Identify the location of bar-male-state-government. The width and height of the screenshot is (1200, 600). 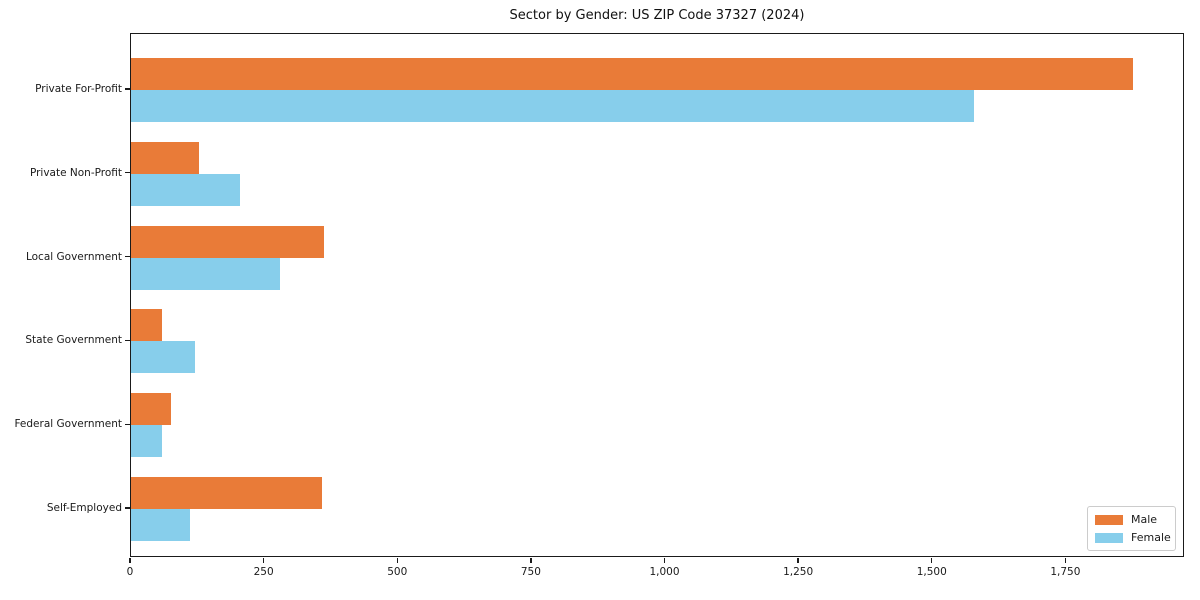
(146, 325).